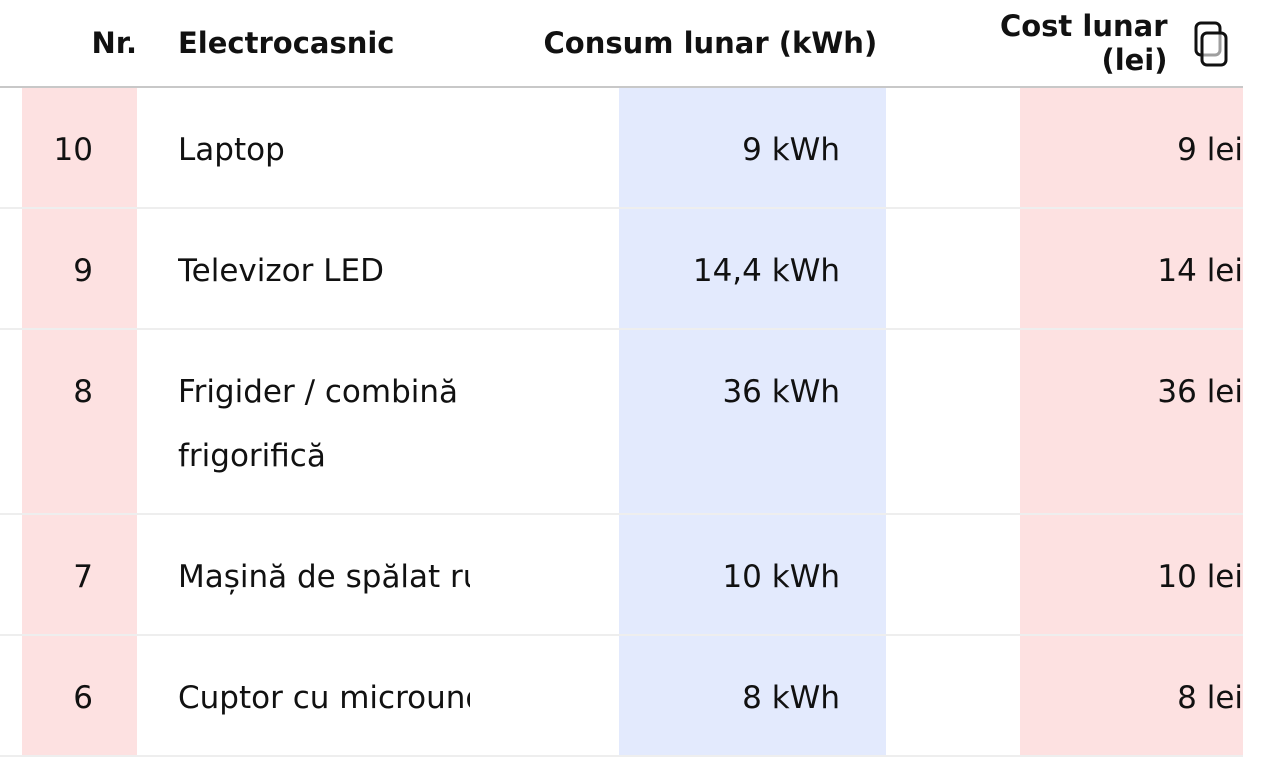 The height and width of the screenshot is (757, 1280). Describe the element at coordinates (752, 421) in the screenshot. I see `consumption-cell: 36 kWh` at that location.